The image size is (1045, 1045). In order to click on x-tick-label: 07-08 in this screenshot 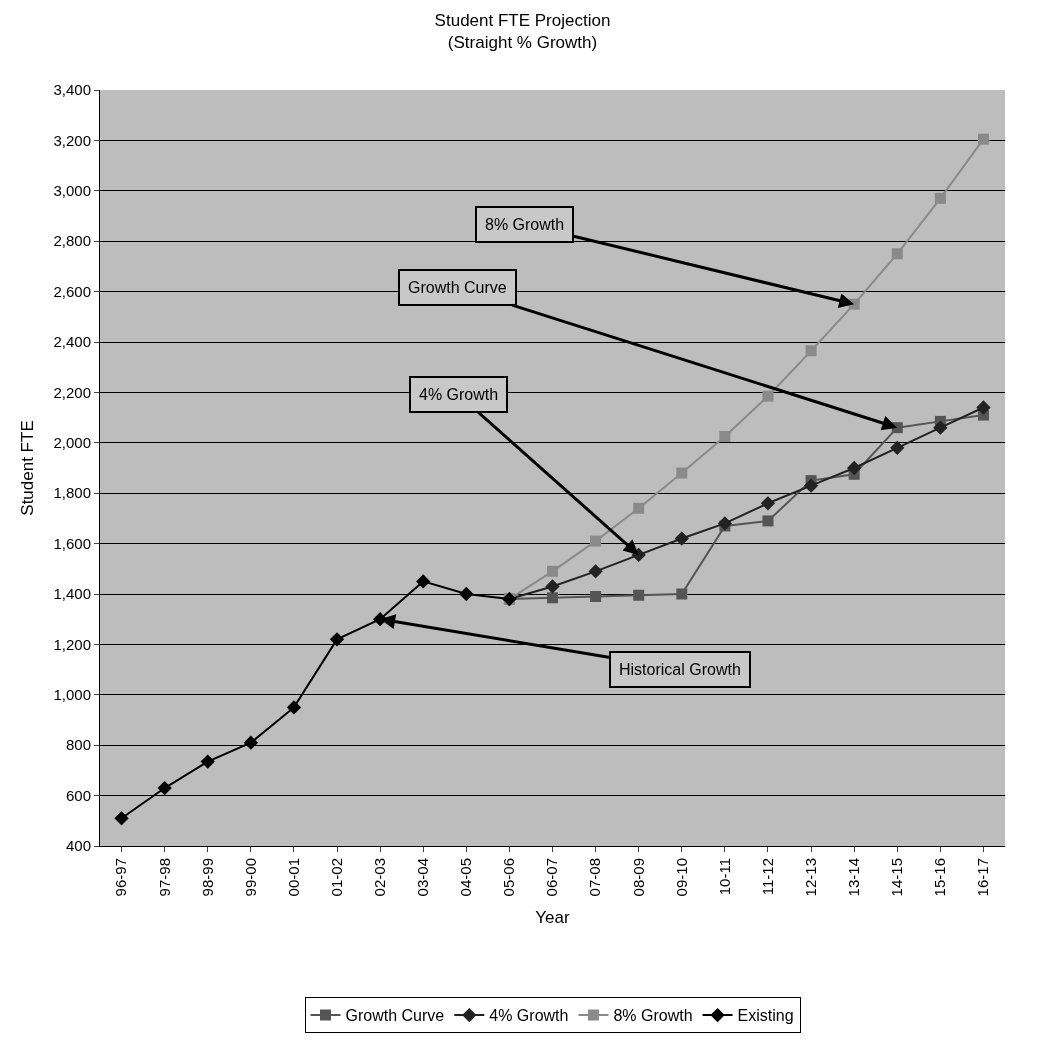, I will do `click(595, 877)`.